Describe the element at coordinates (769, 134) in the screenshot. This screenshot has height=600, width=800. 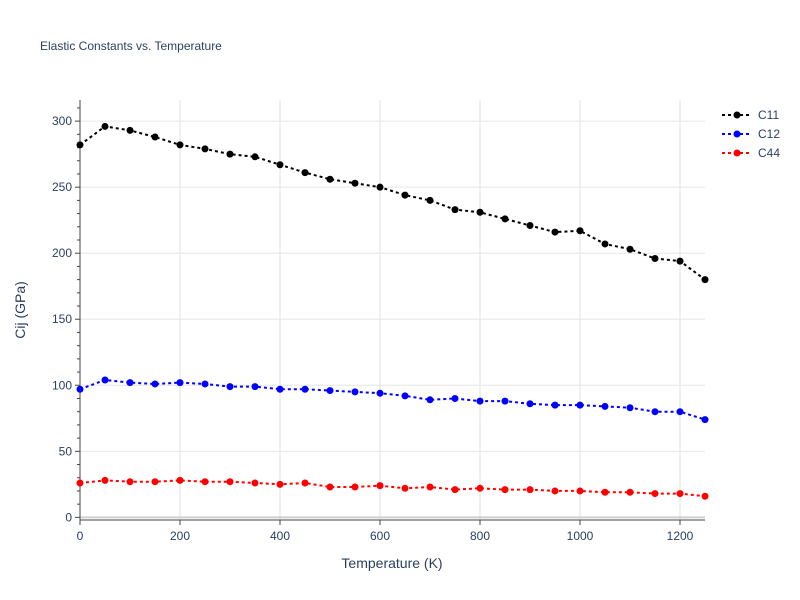
I see `legend-label: C12` at that location.